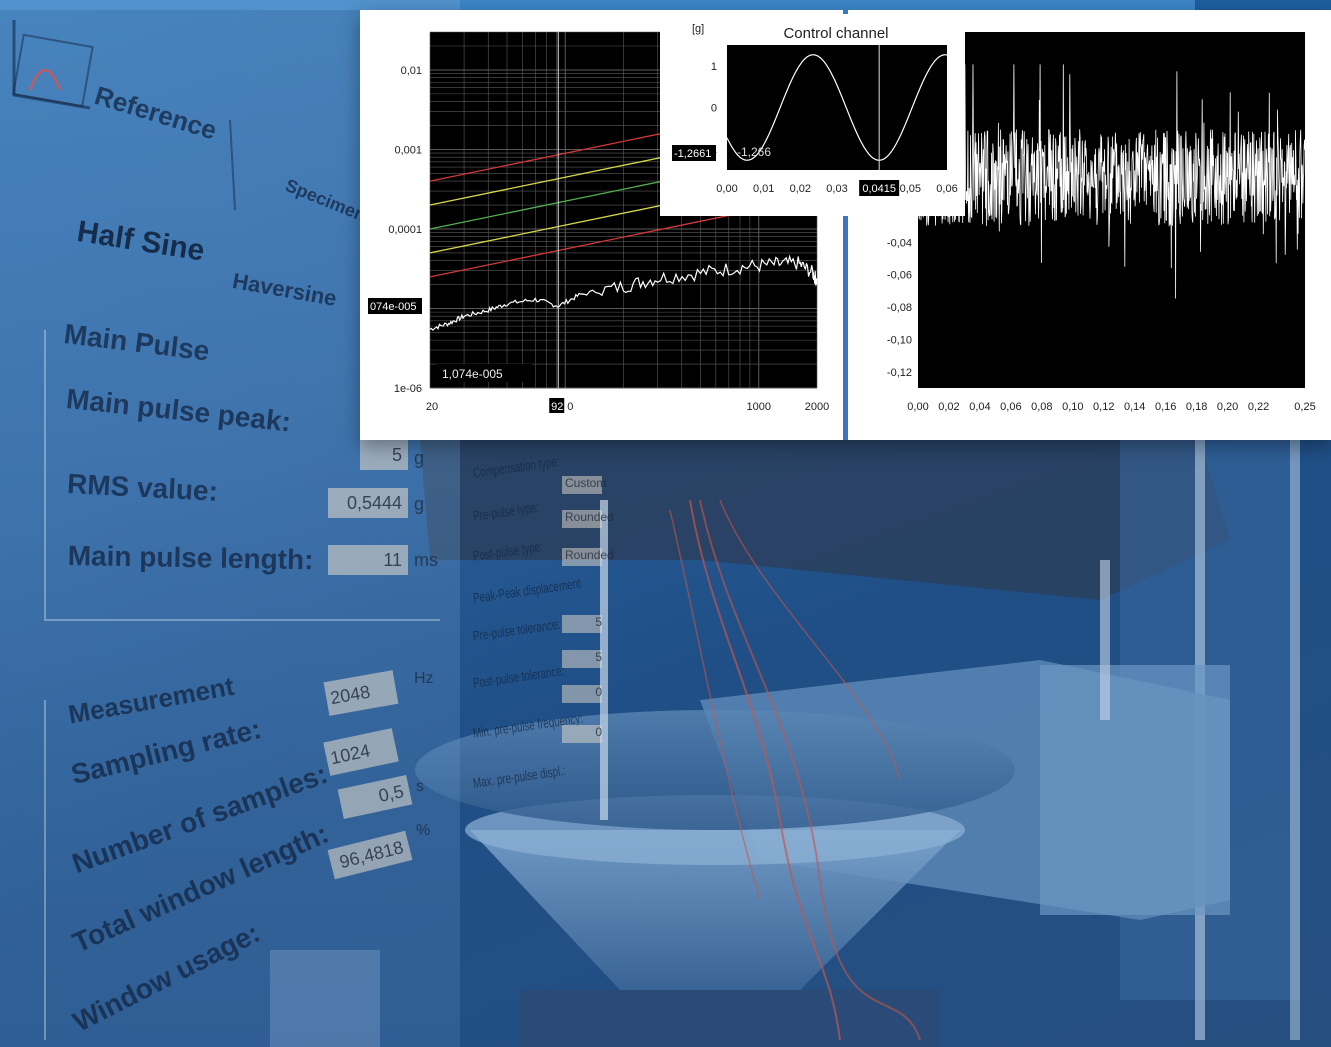 This screenshot has height=1047, width=1331. Describe the element at coordinates (623, 292) in the screenshot. I see `spectrum-series-line` at that location.